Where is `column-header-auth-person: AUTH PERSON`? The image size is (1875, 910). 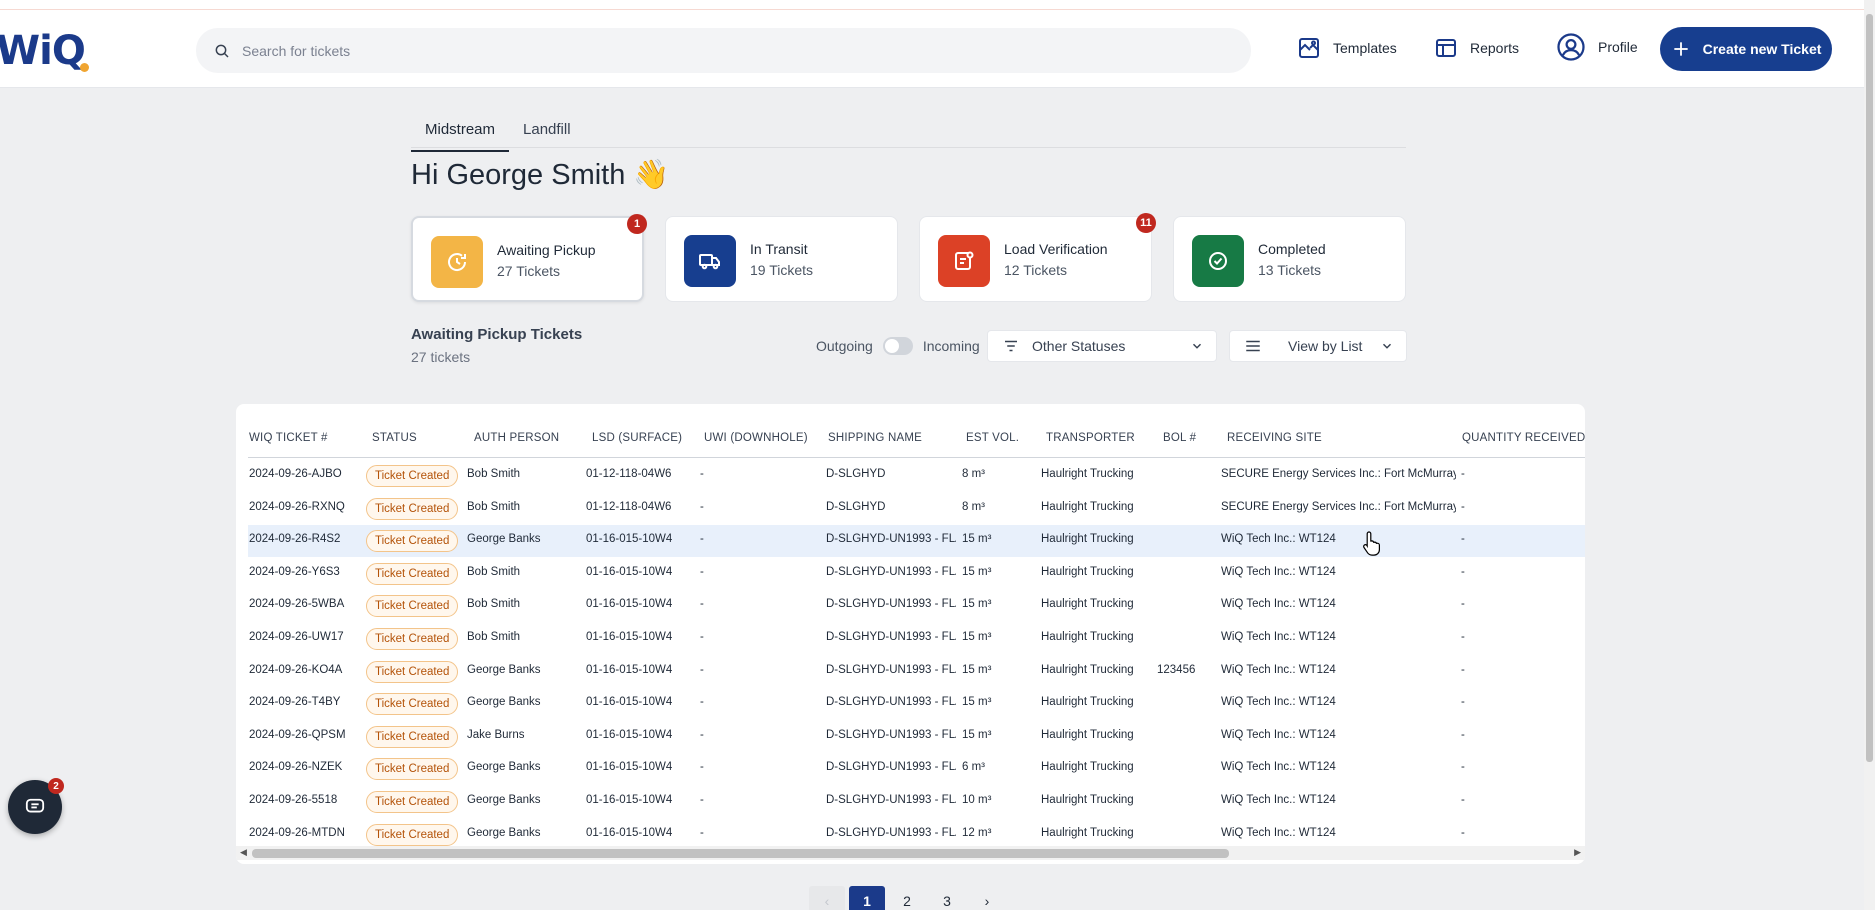
column-header-auth-person: AUTH PERSON is located at coordinates (517, 438).